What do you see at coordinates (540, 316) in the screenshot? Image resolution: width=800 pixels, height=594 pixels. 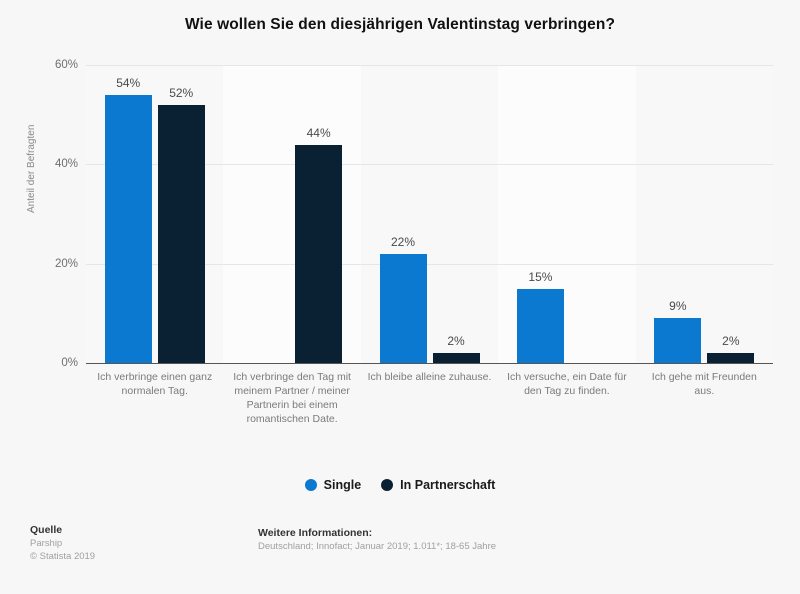 I see `bar-single-4: 15%` at bounding box center [540, 316].